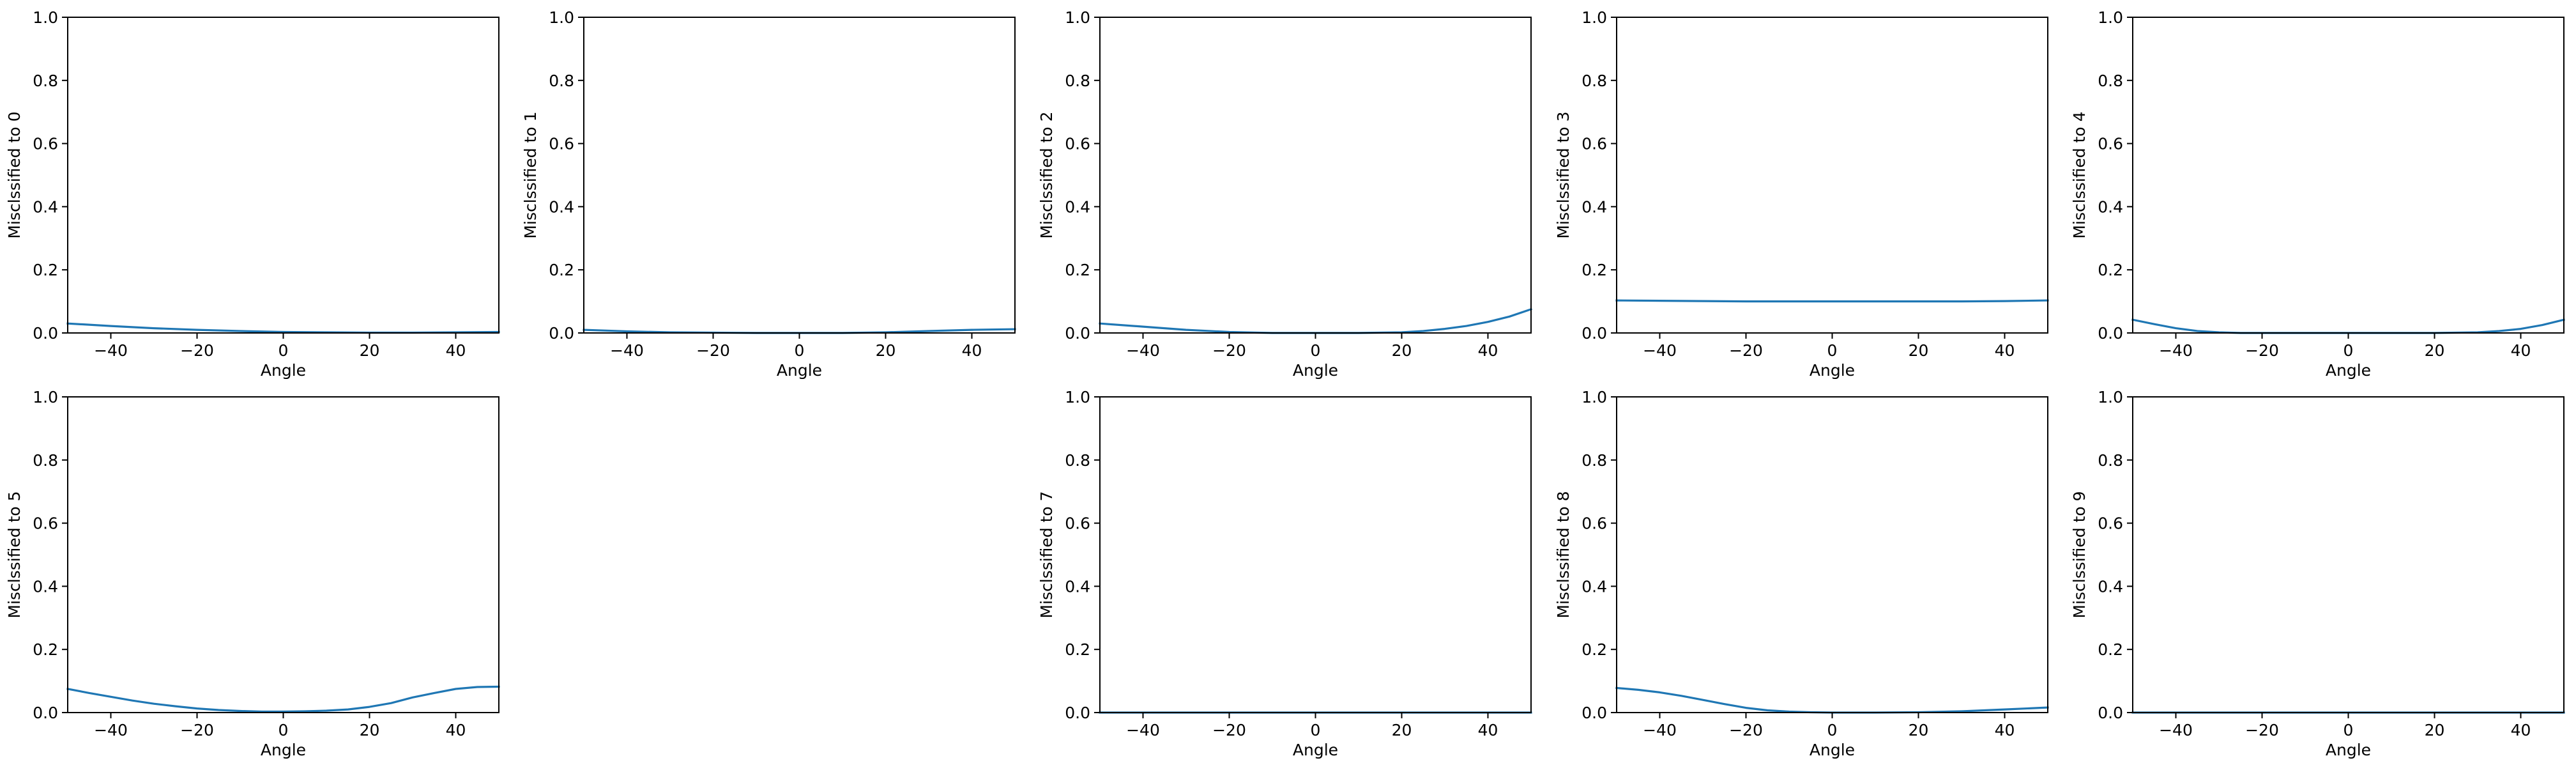  Describe the element at coordinates (1046, 554) in the screenshot. I see `y-axis-label: Misclssified to 7` at that location.